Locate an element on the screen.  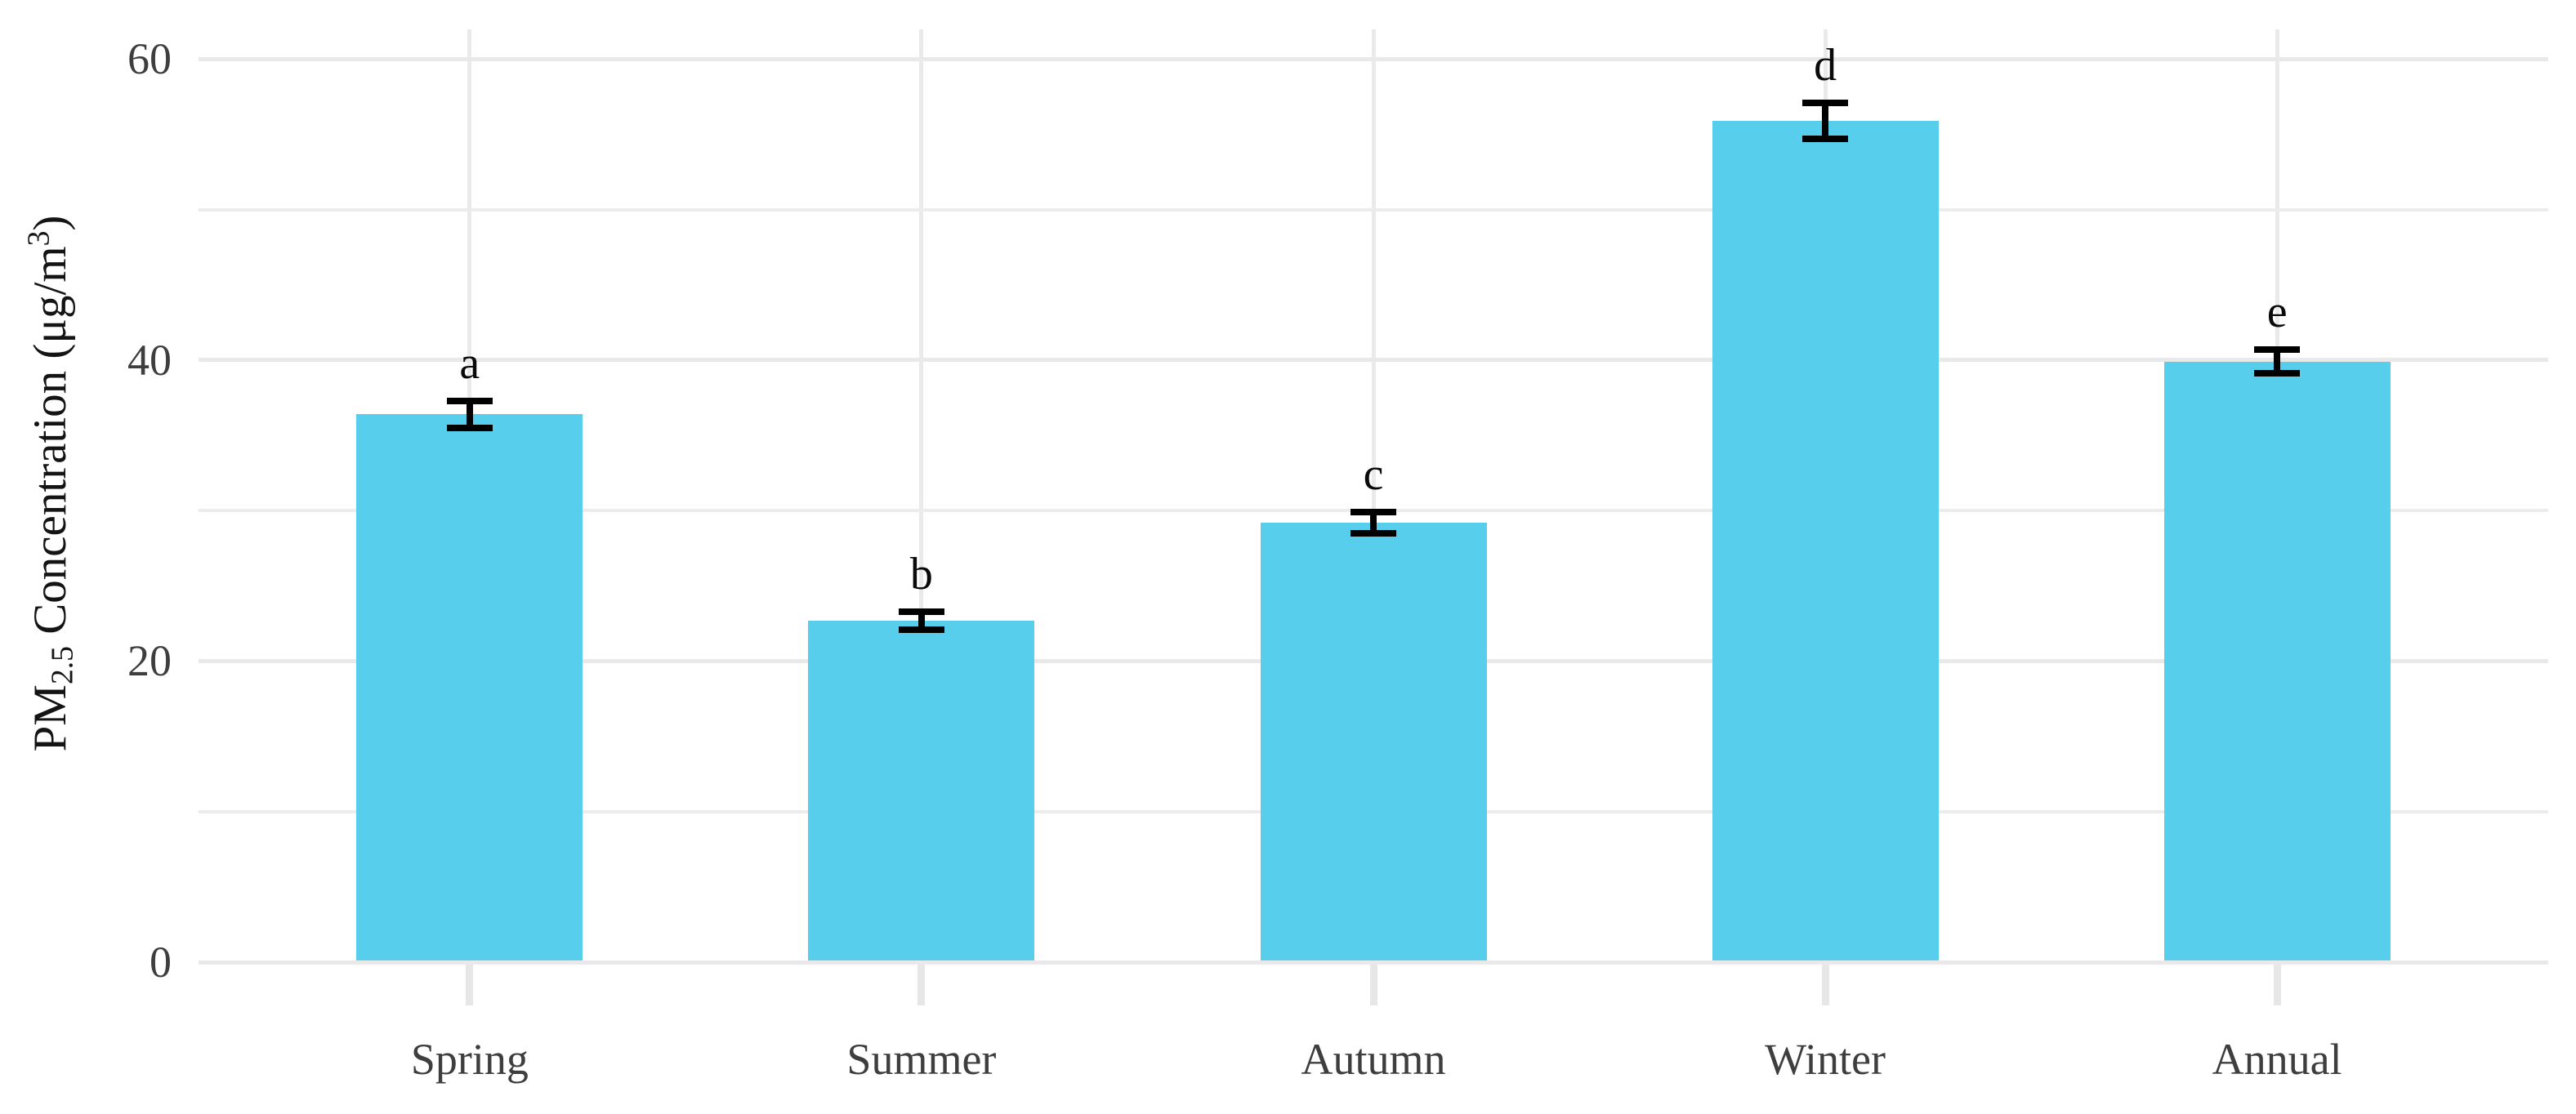
error-bar-bottom-cap-summer is located at coordinates (921, 630).